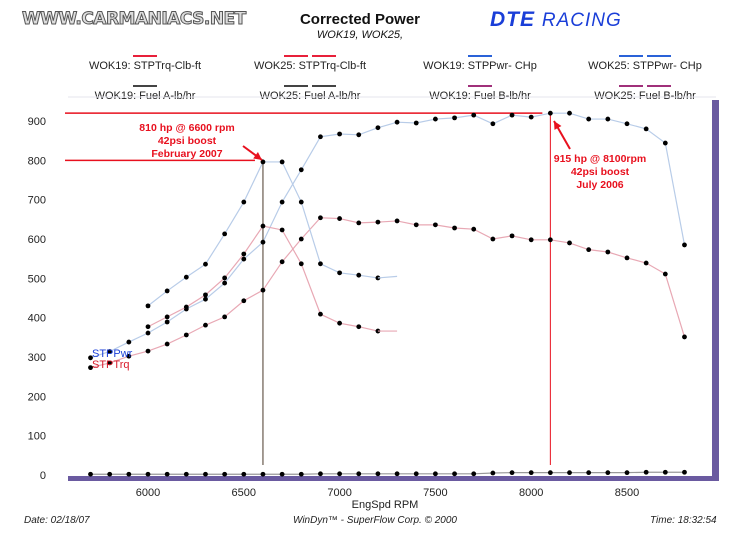 The height and width of the screenshot is (541, 750). Describe the element at coordinates (37, 240) in the screenshot. I see `y-tick-label: 600` at that location.